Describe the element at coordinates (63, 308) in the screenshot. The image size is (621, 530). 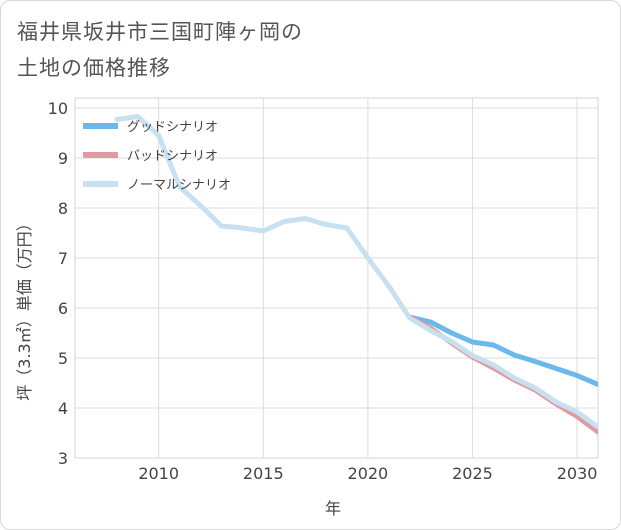
I see `y-tick-label: 6` at that location.